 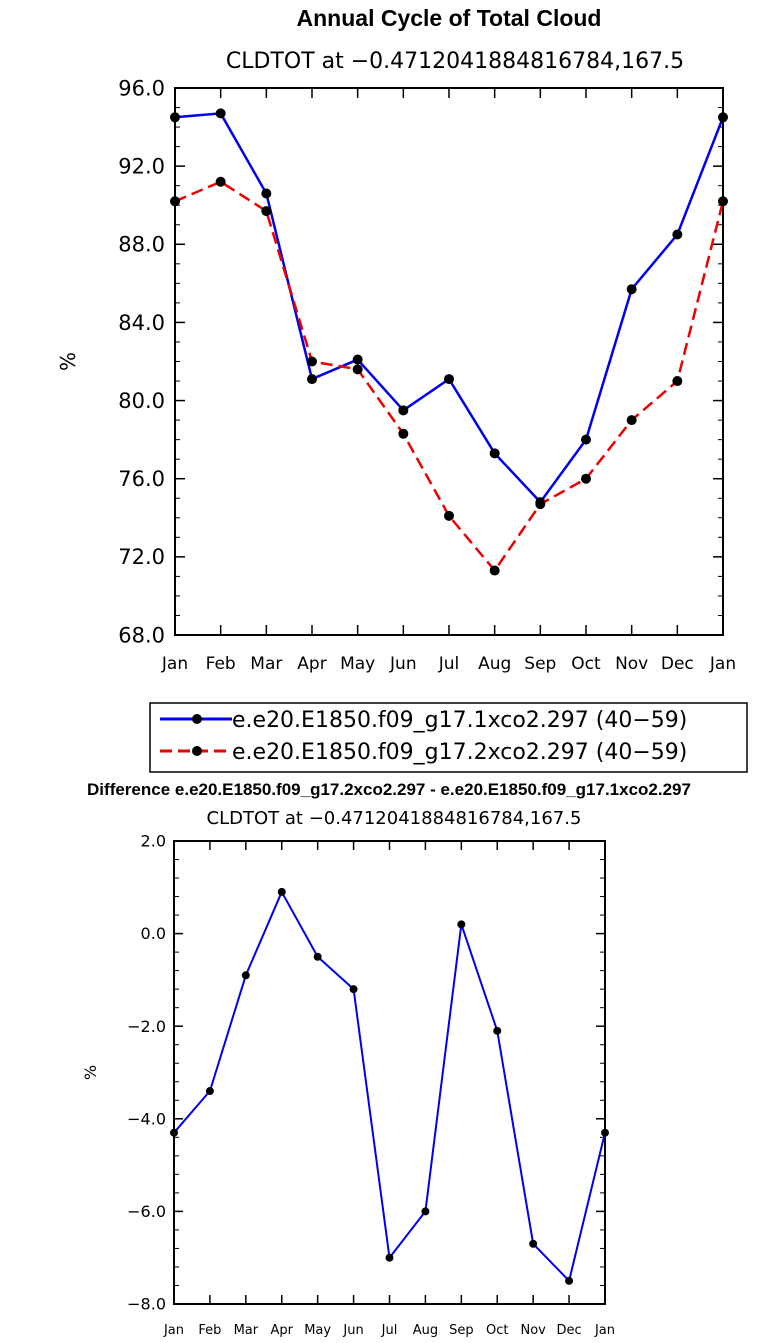 What do you see at coordinates (586, 664) in the screenshot?
I see `chart1-xtick-label: Oct` at bounding box center [586, 664].